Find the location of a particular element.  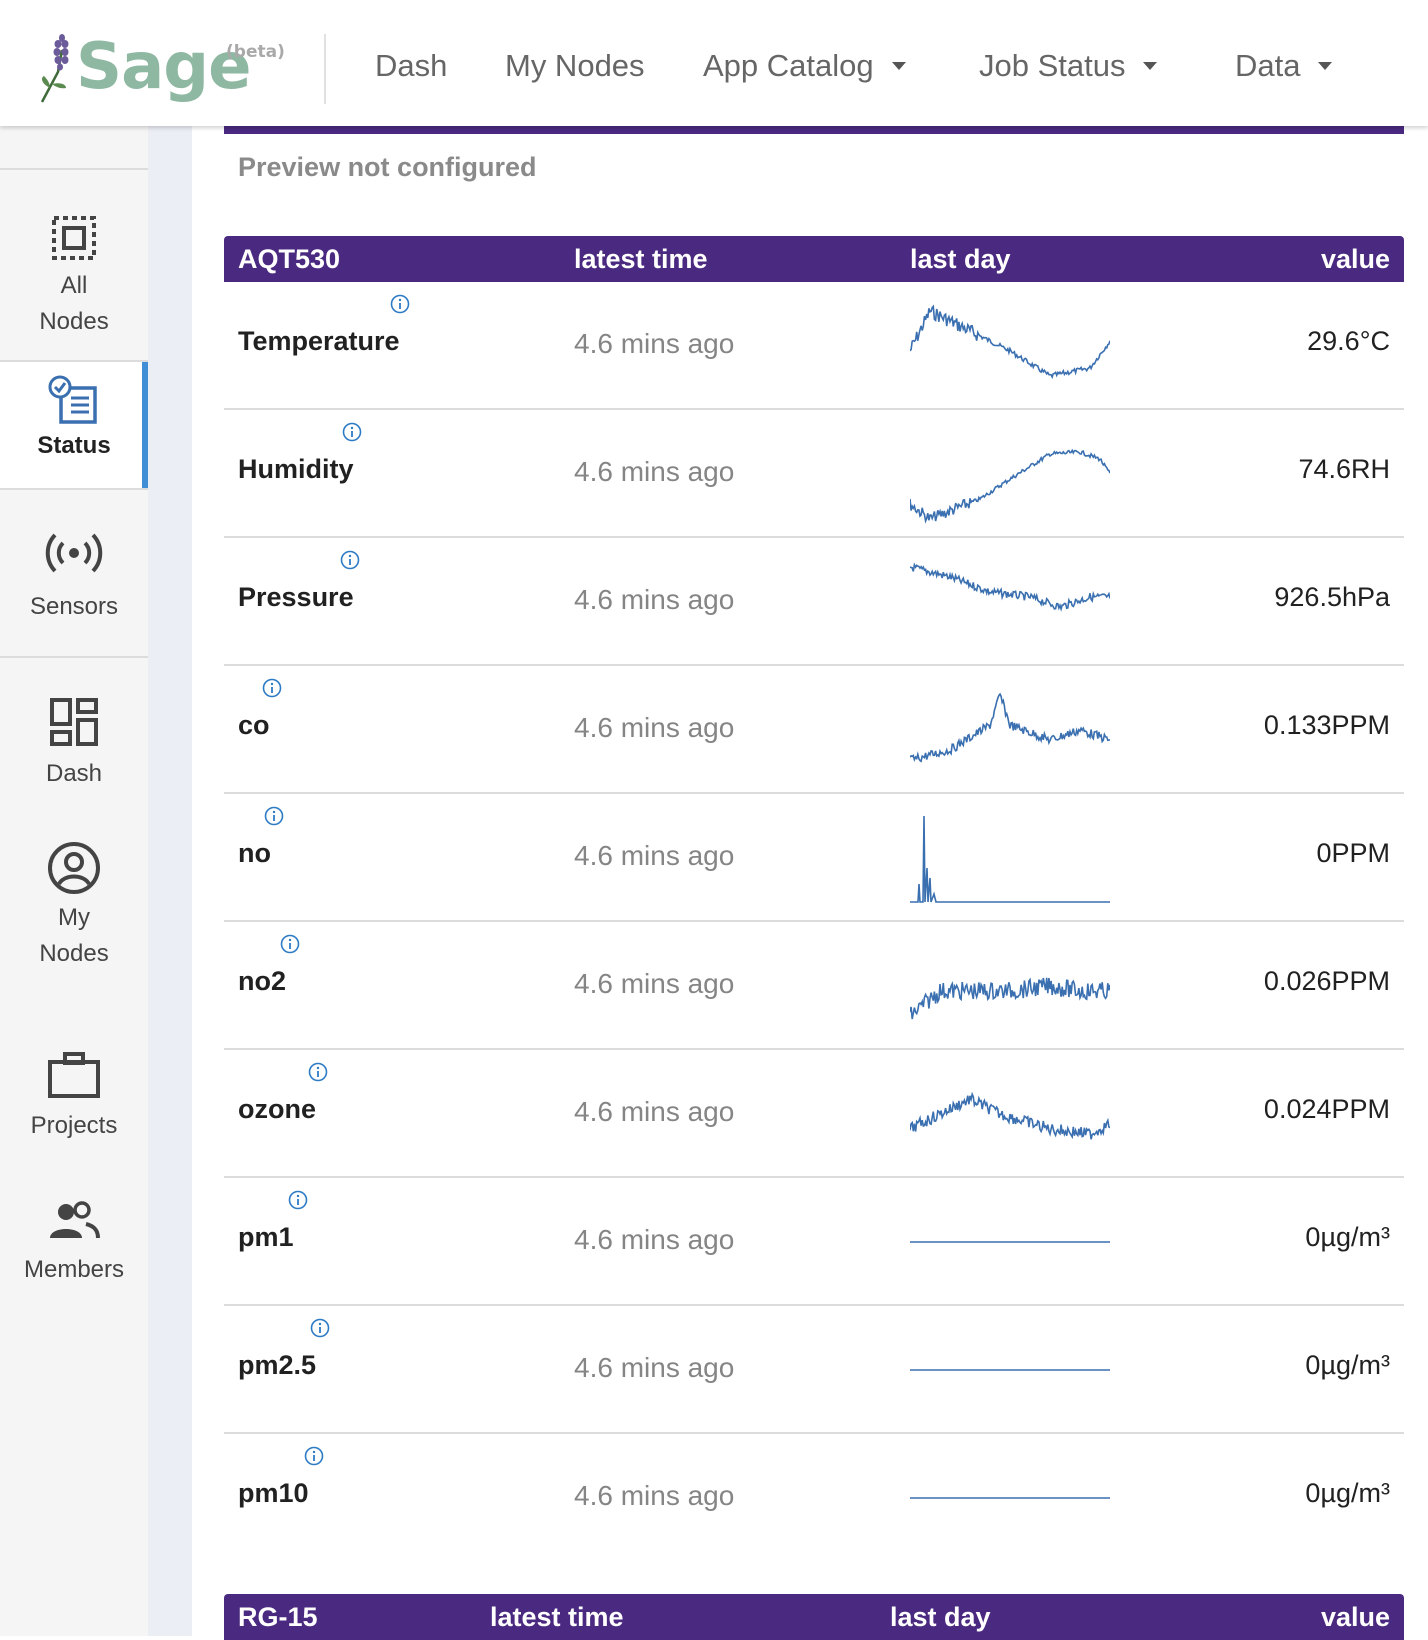

table-row: Humidity 4.6 mins ago 74.6RH is located at coordinates (814, 474).